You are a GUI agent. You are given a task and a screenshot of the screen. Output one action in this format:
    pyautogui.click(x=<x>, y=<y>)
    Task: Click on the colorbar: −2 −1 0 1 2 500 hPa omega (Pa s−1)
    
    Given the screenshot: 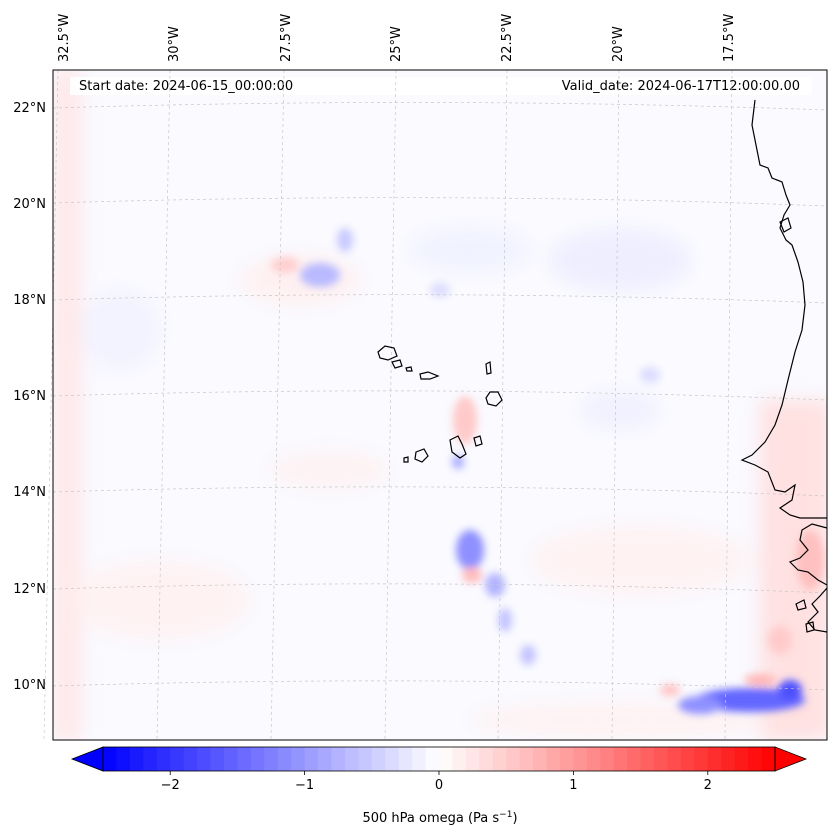 What is the action you would take?
    pyautogui.click(x=439, y=786)
    